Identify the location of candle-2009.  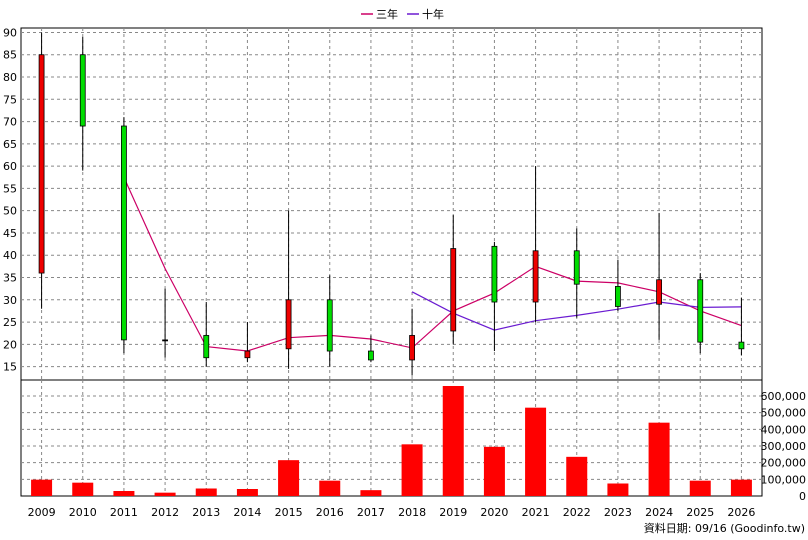
(41, 170).